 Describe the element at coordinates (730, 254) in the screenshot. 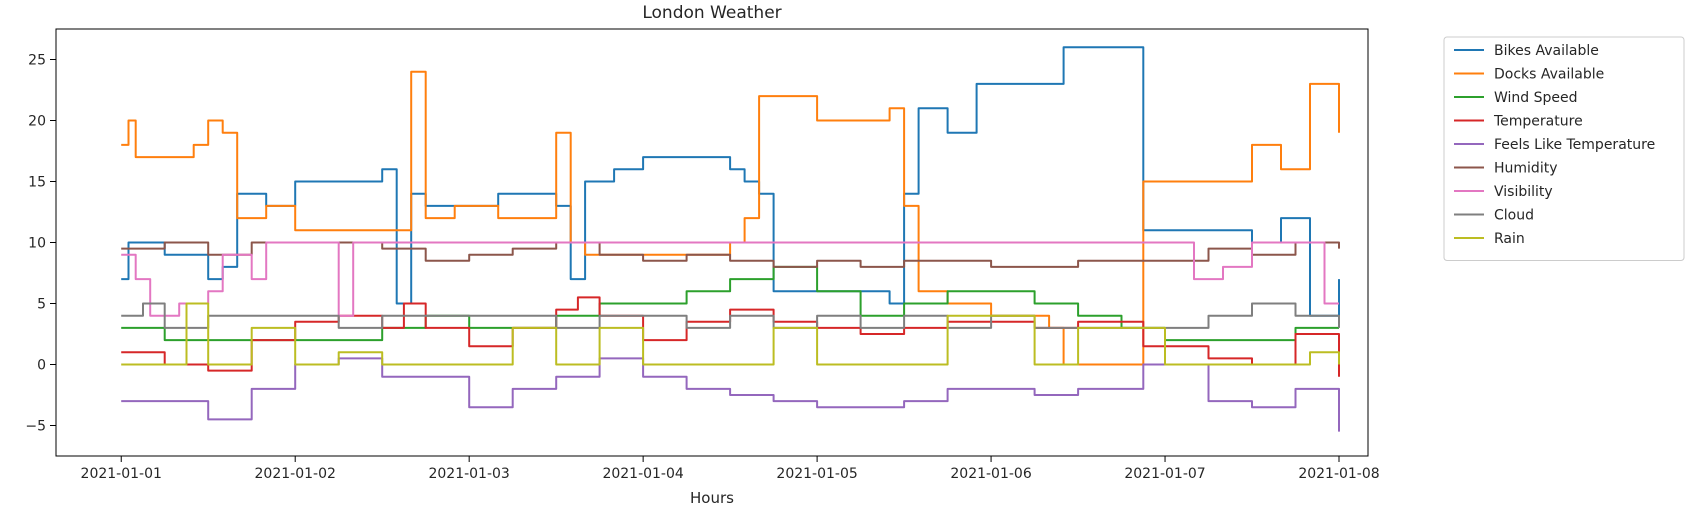

I see `series-line-humidity` at that location.